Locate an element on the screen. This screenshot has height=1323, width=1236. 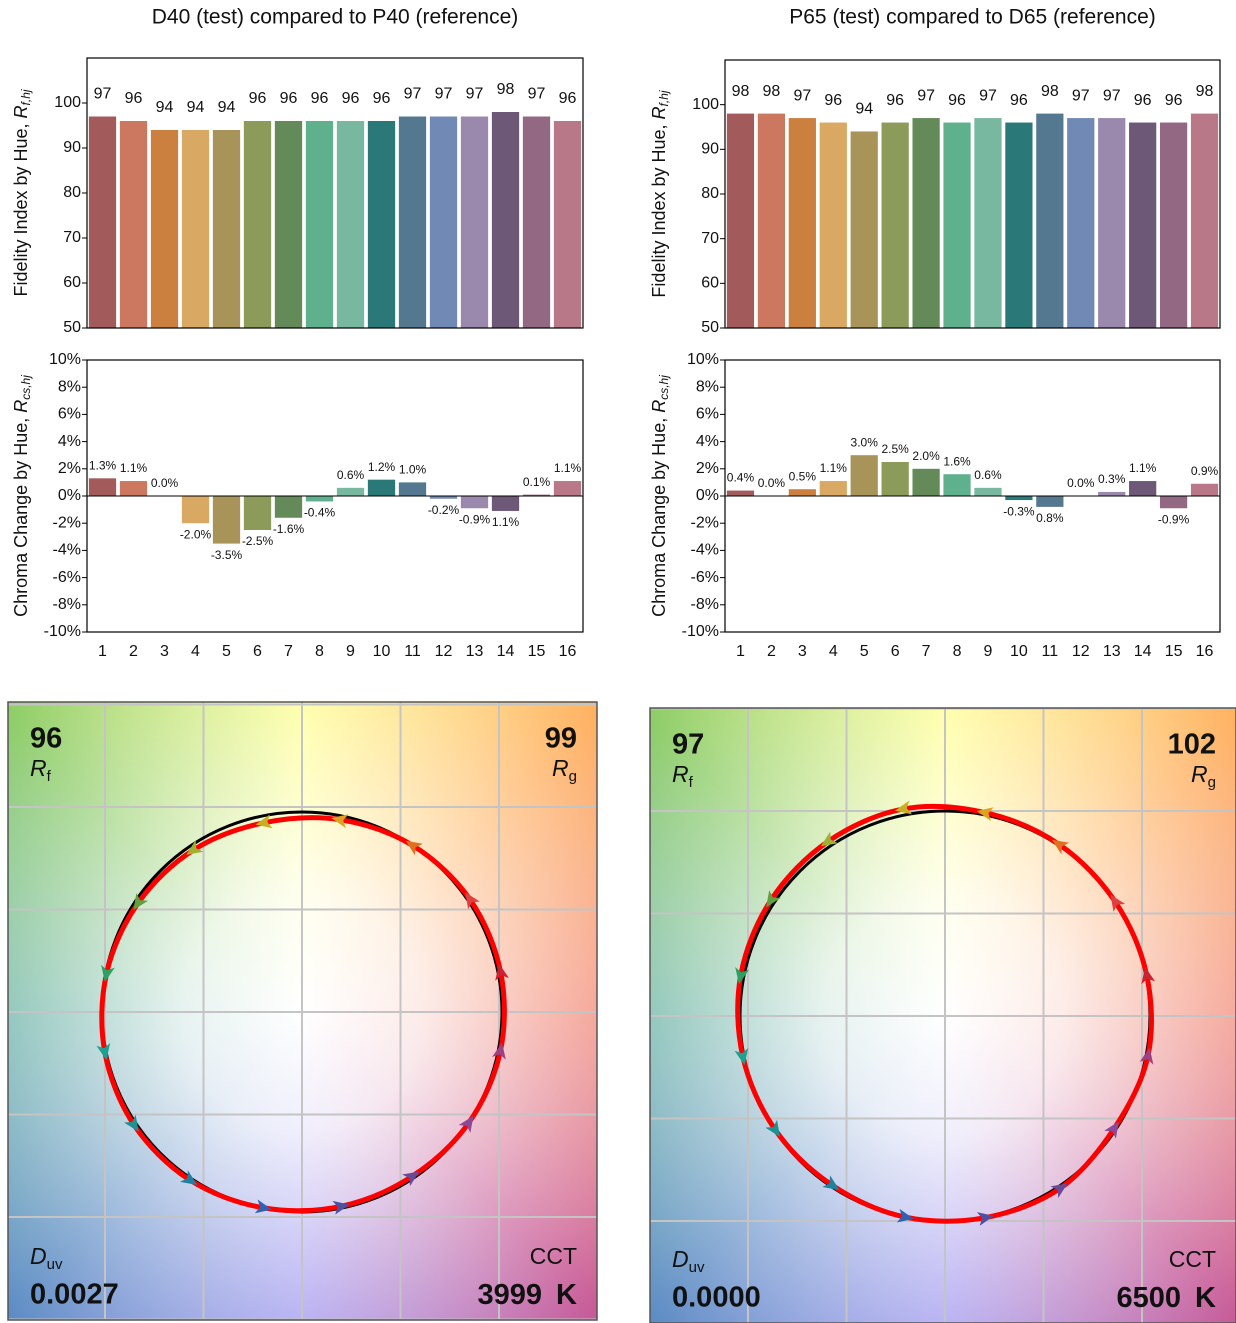
y-tick-label: -6% is located at coordinates (67, 577).